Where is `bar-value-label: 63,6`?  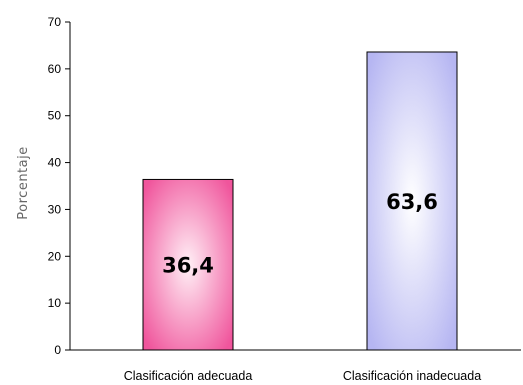
bar-value-label: 63,6 is located at coordinates (412, 202).